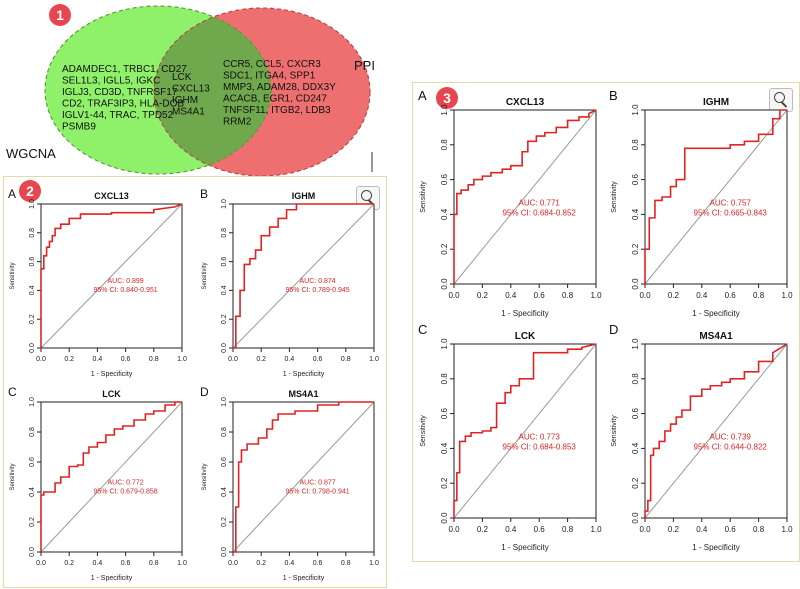  I want to click on shared-gene: CXCL13, so click(191, 89).